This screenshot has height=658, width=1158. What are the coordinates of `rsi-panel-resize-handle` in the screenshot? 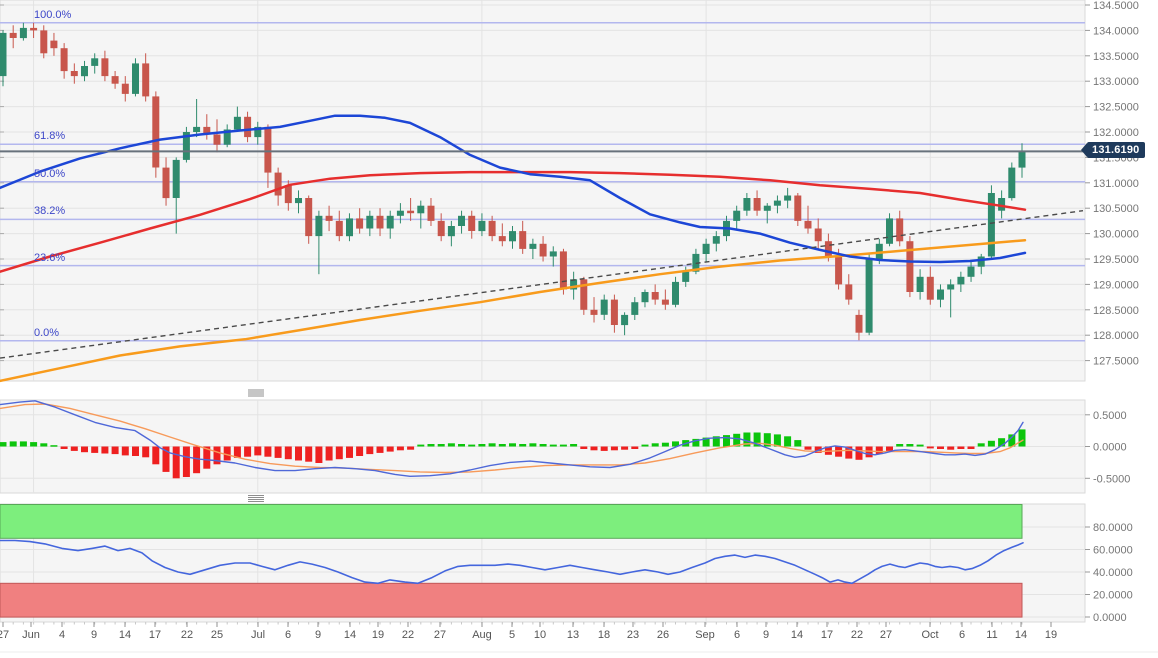 It's located at (256, 498).